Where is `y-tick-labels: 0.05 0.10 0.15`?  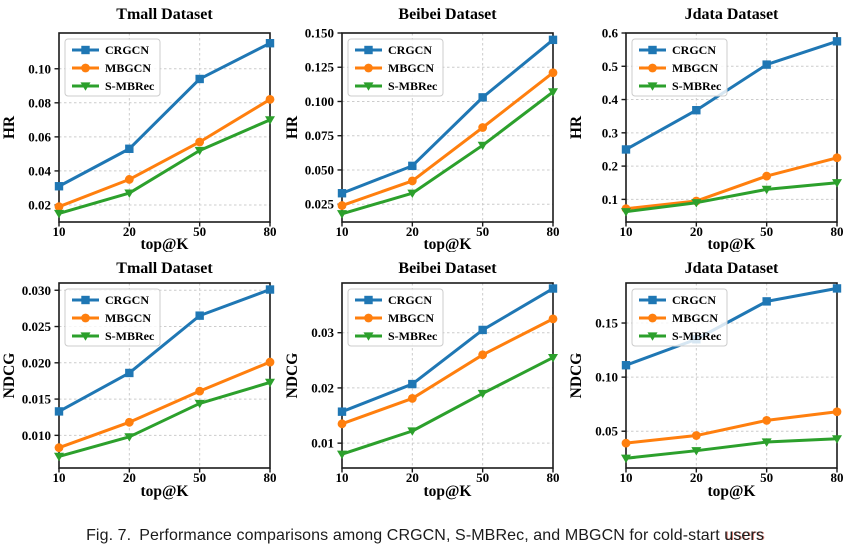 y-tick-labels: 0.05 0.10 0.15 is located at coordinates (606, 377).